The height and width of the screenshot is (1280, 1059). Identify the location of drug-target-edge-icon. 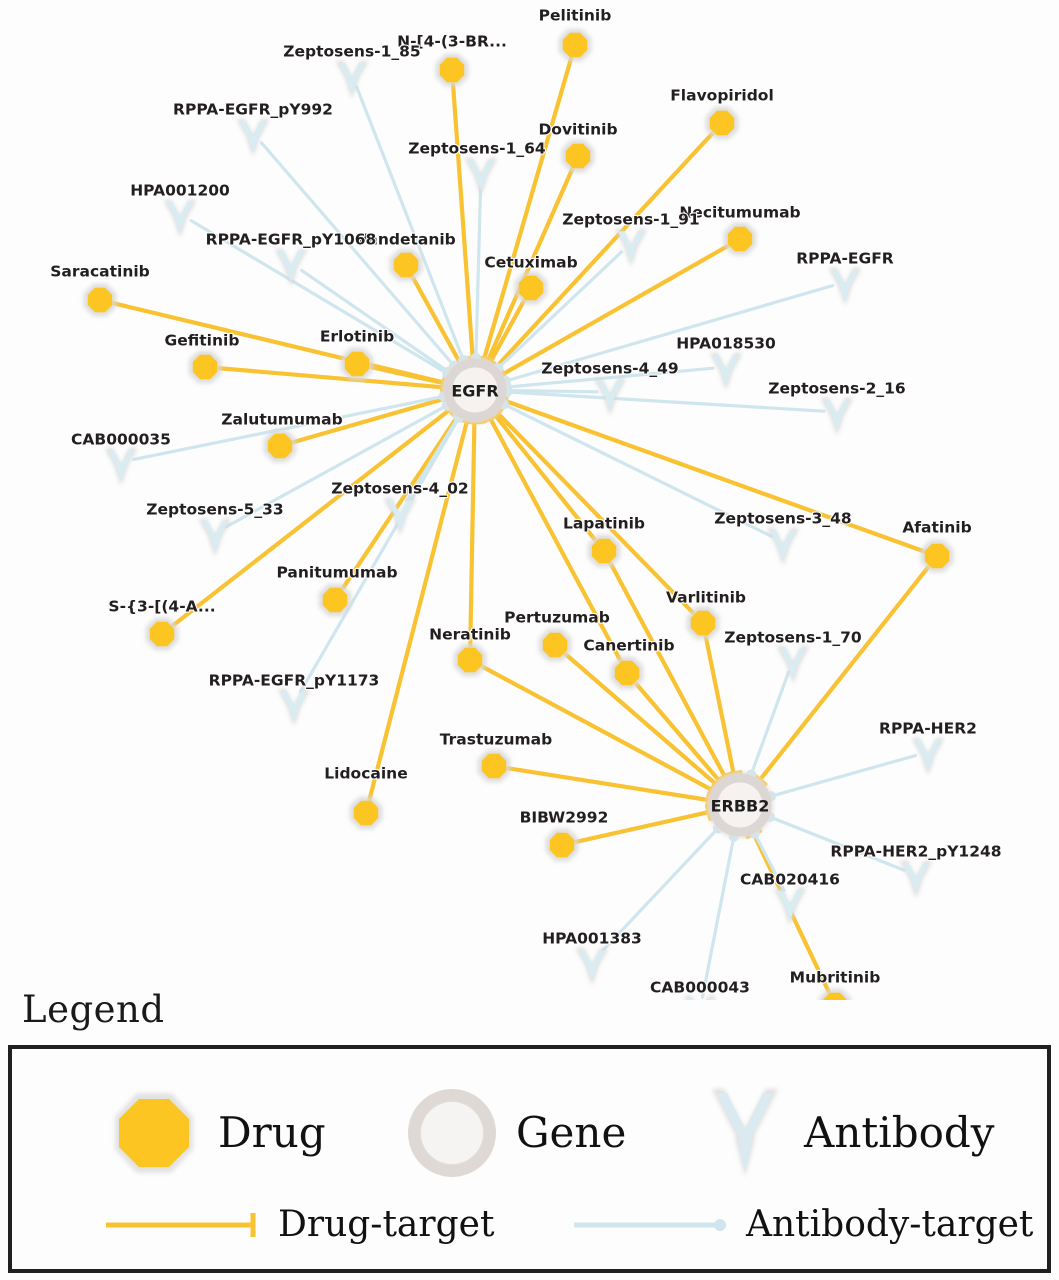
(181, 1225).